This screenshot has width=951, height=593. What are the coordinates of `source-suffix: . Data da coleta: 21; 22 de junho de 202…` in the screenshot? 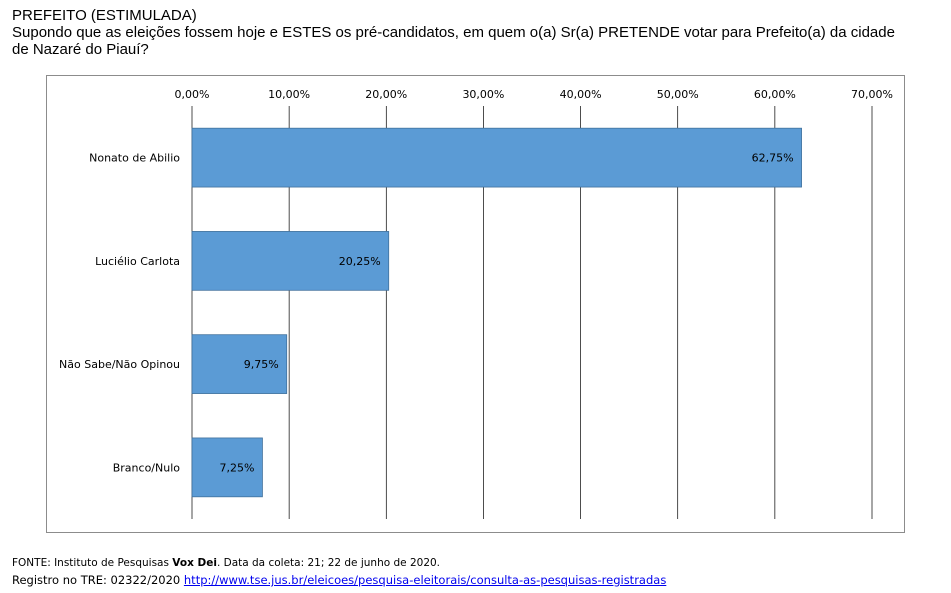 It's located at (328, 563).